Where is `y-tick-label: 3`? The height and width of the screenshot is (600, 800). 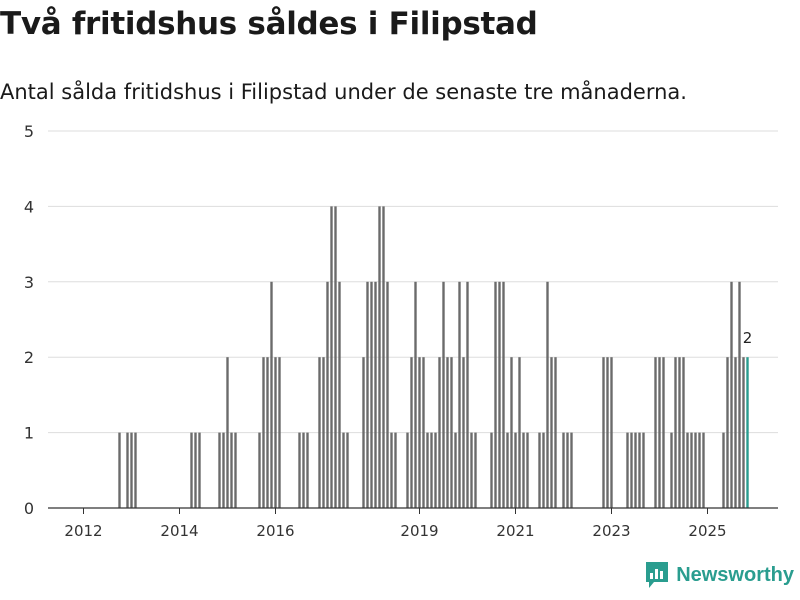
y-tick-label: 3 is located at coordinates (29, 282).